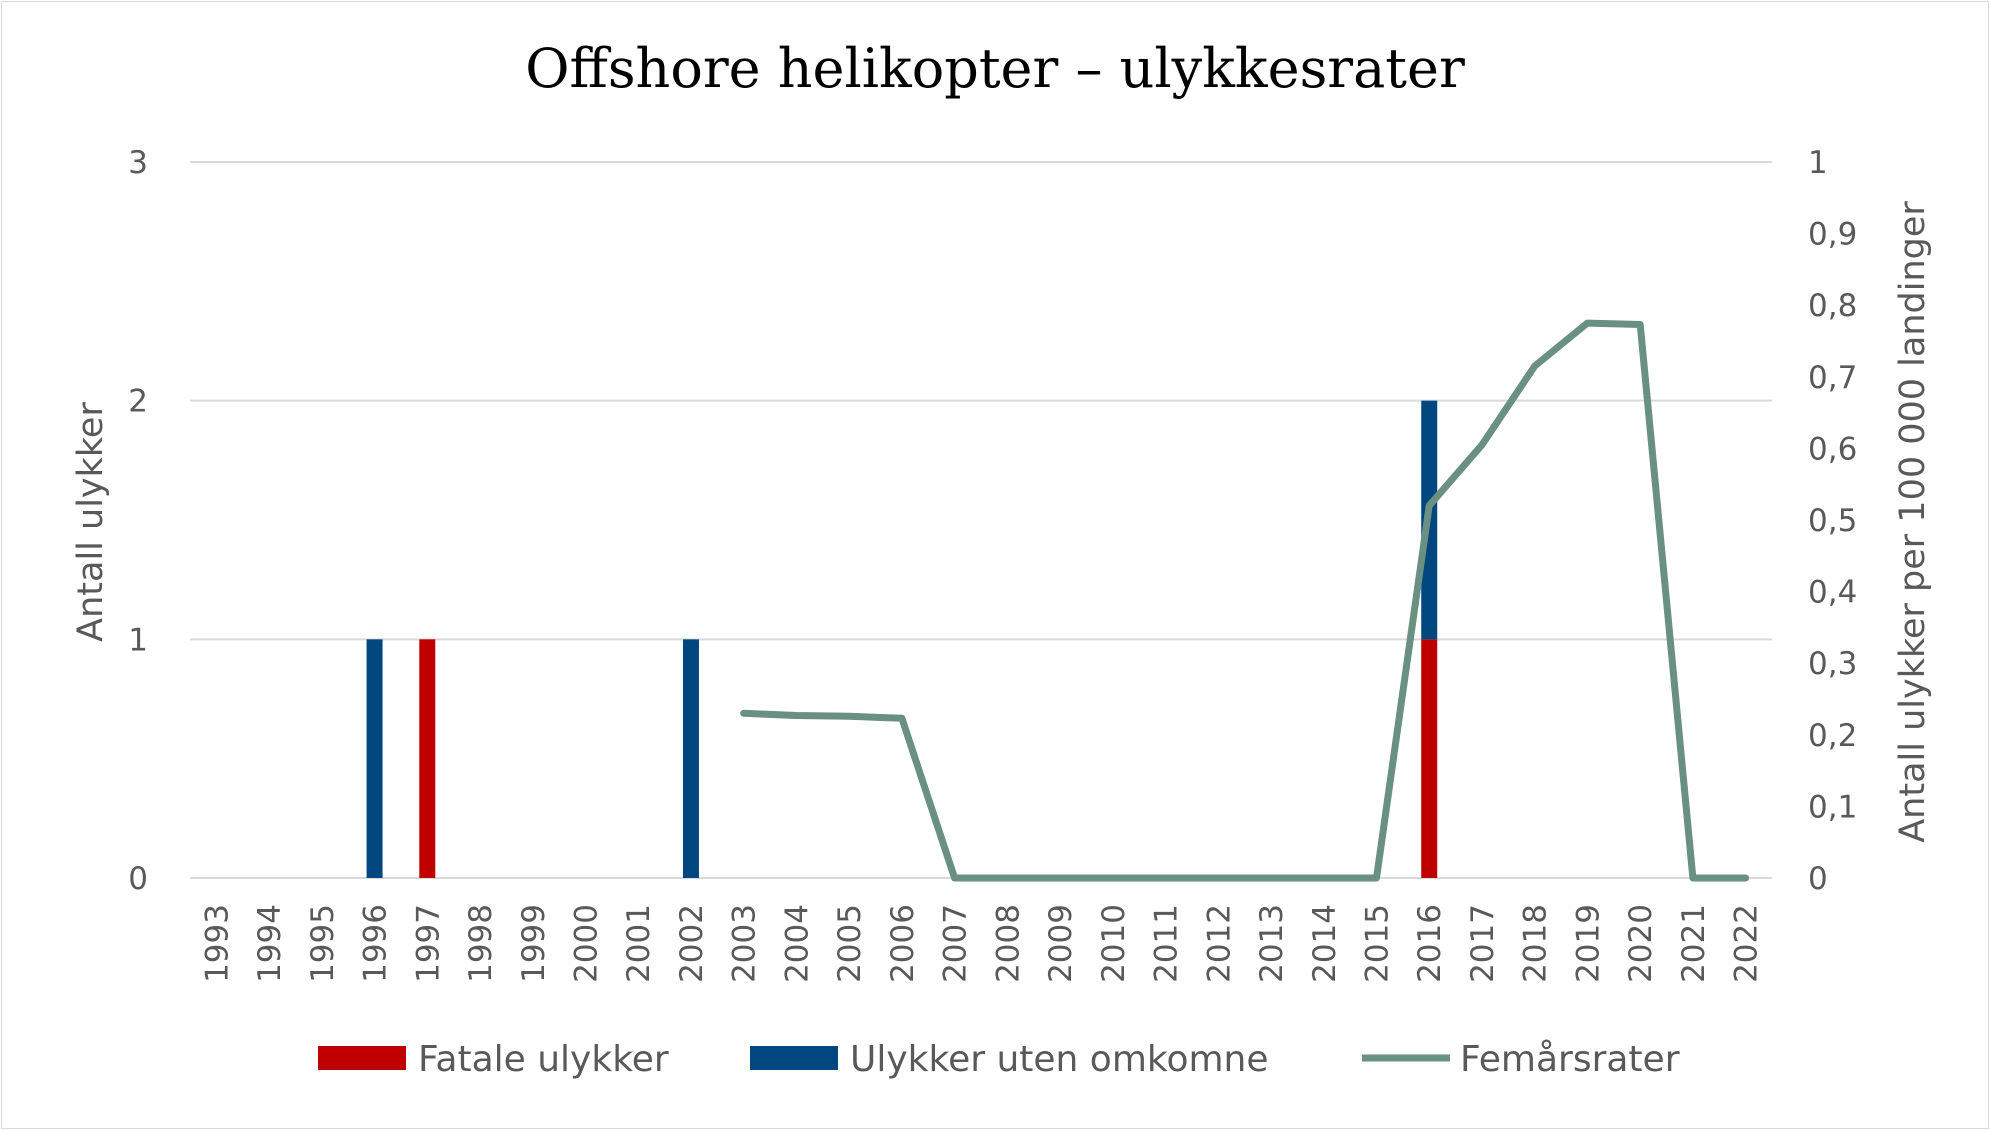  Describe the element at coordinates (797, 943) in the screenshot. I see `x-tick-label: 2004` at that location.